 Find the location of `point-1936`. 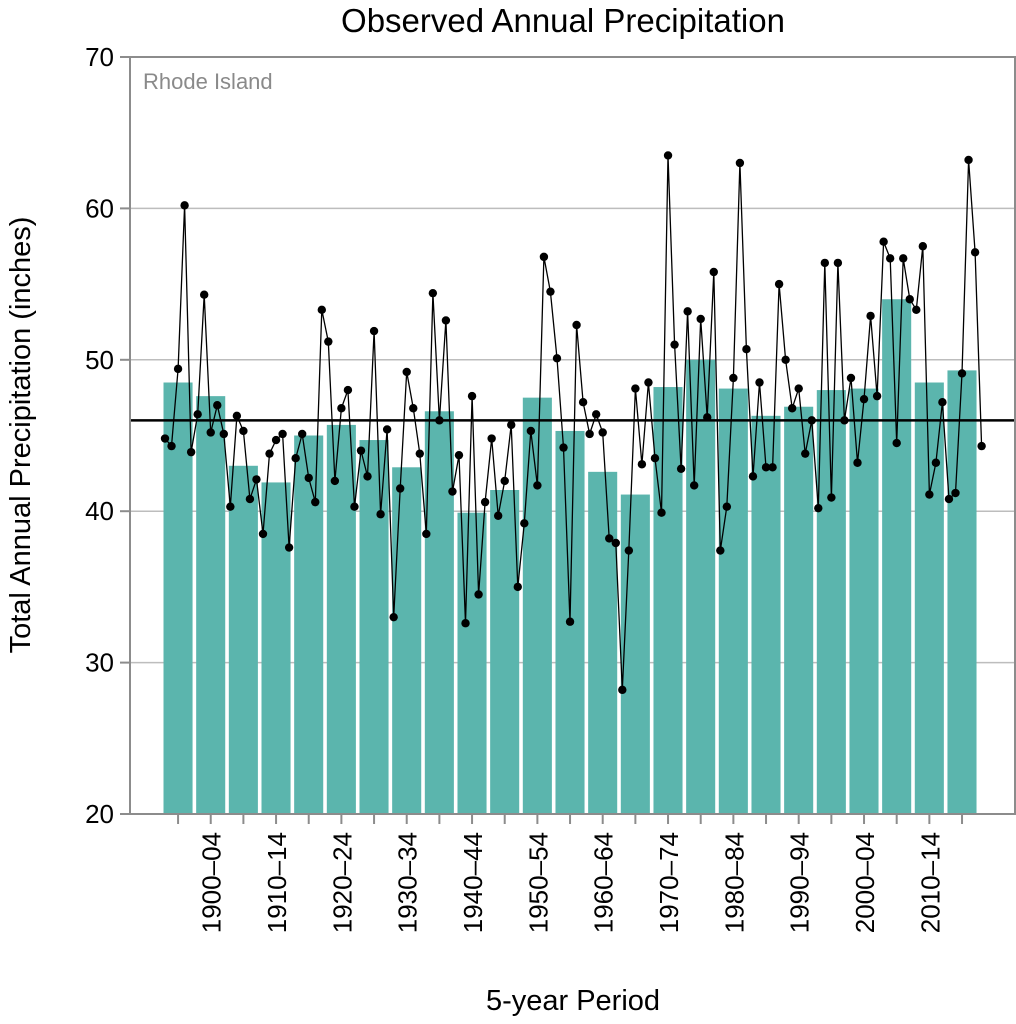

point-1936 is located at coordinates (433, 293).